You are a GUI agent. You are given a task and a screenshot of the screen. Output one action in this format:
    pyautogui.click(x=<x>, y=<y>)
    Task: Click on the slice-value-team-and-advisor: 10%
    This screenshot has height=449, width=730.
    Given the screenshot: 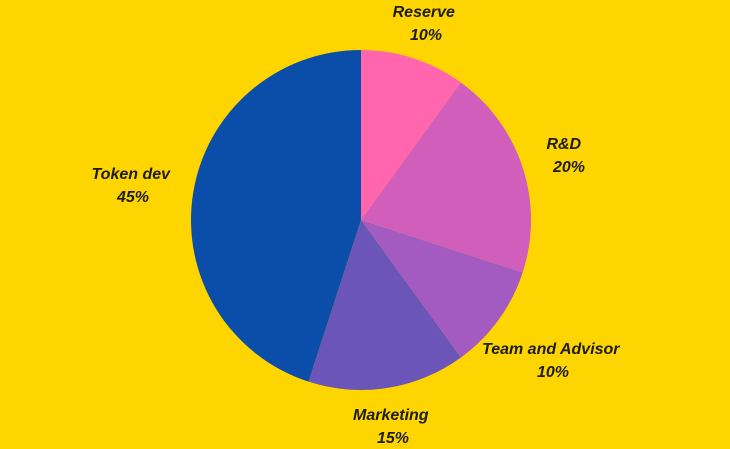 What is the action you would take?
    pyautogui.click(x=553, y=372)
    